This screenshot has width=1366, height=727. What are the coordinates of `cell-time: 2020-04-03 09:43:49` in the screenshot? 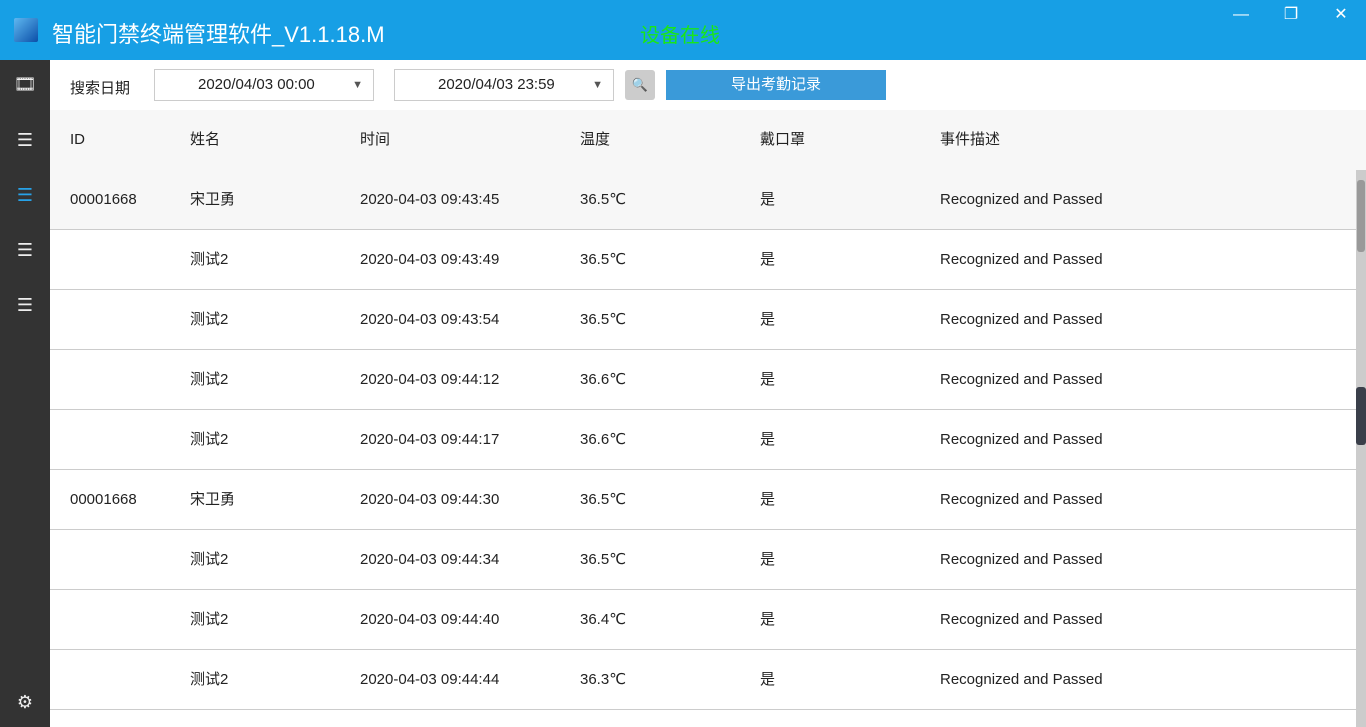 It's located at (430, 259).